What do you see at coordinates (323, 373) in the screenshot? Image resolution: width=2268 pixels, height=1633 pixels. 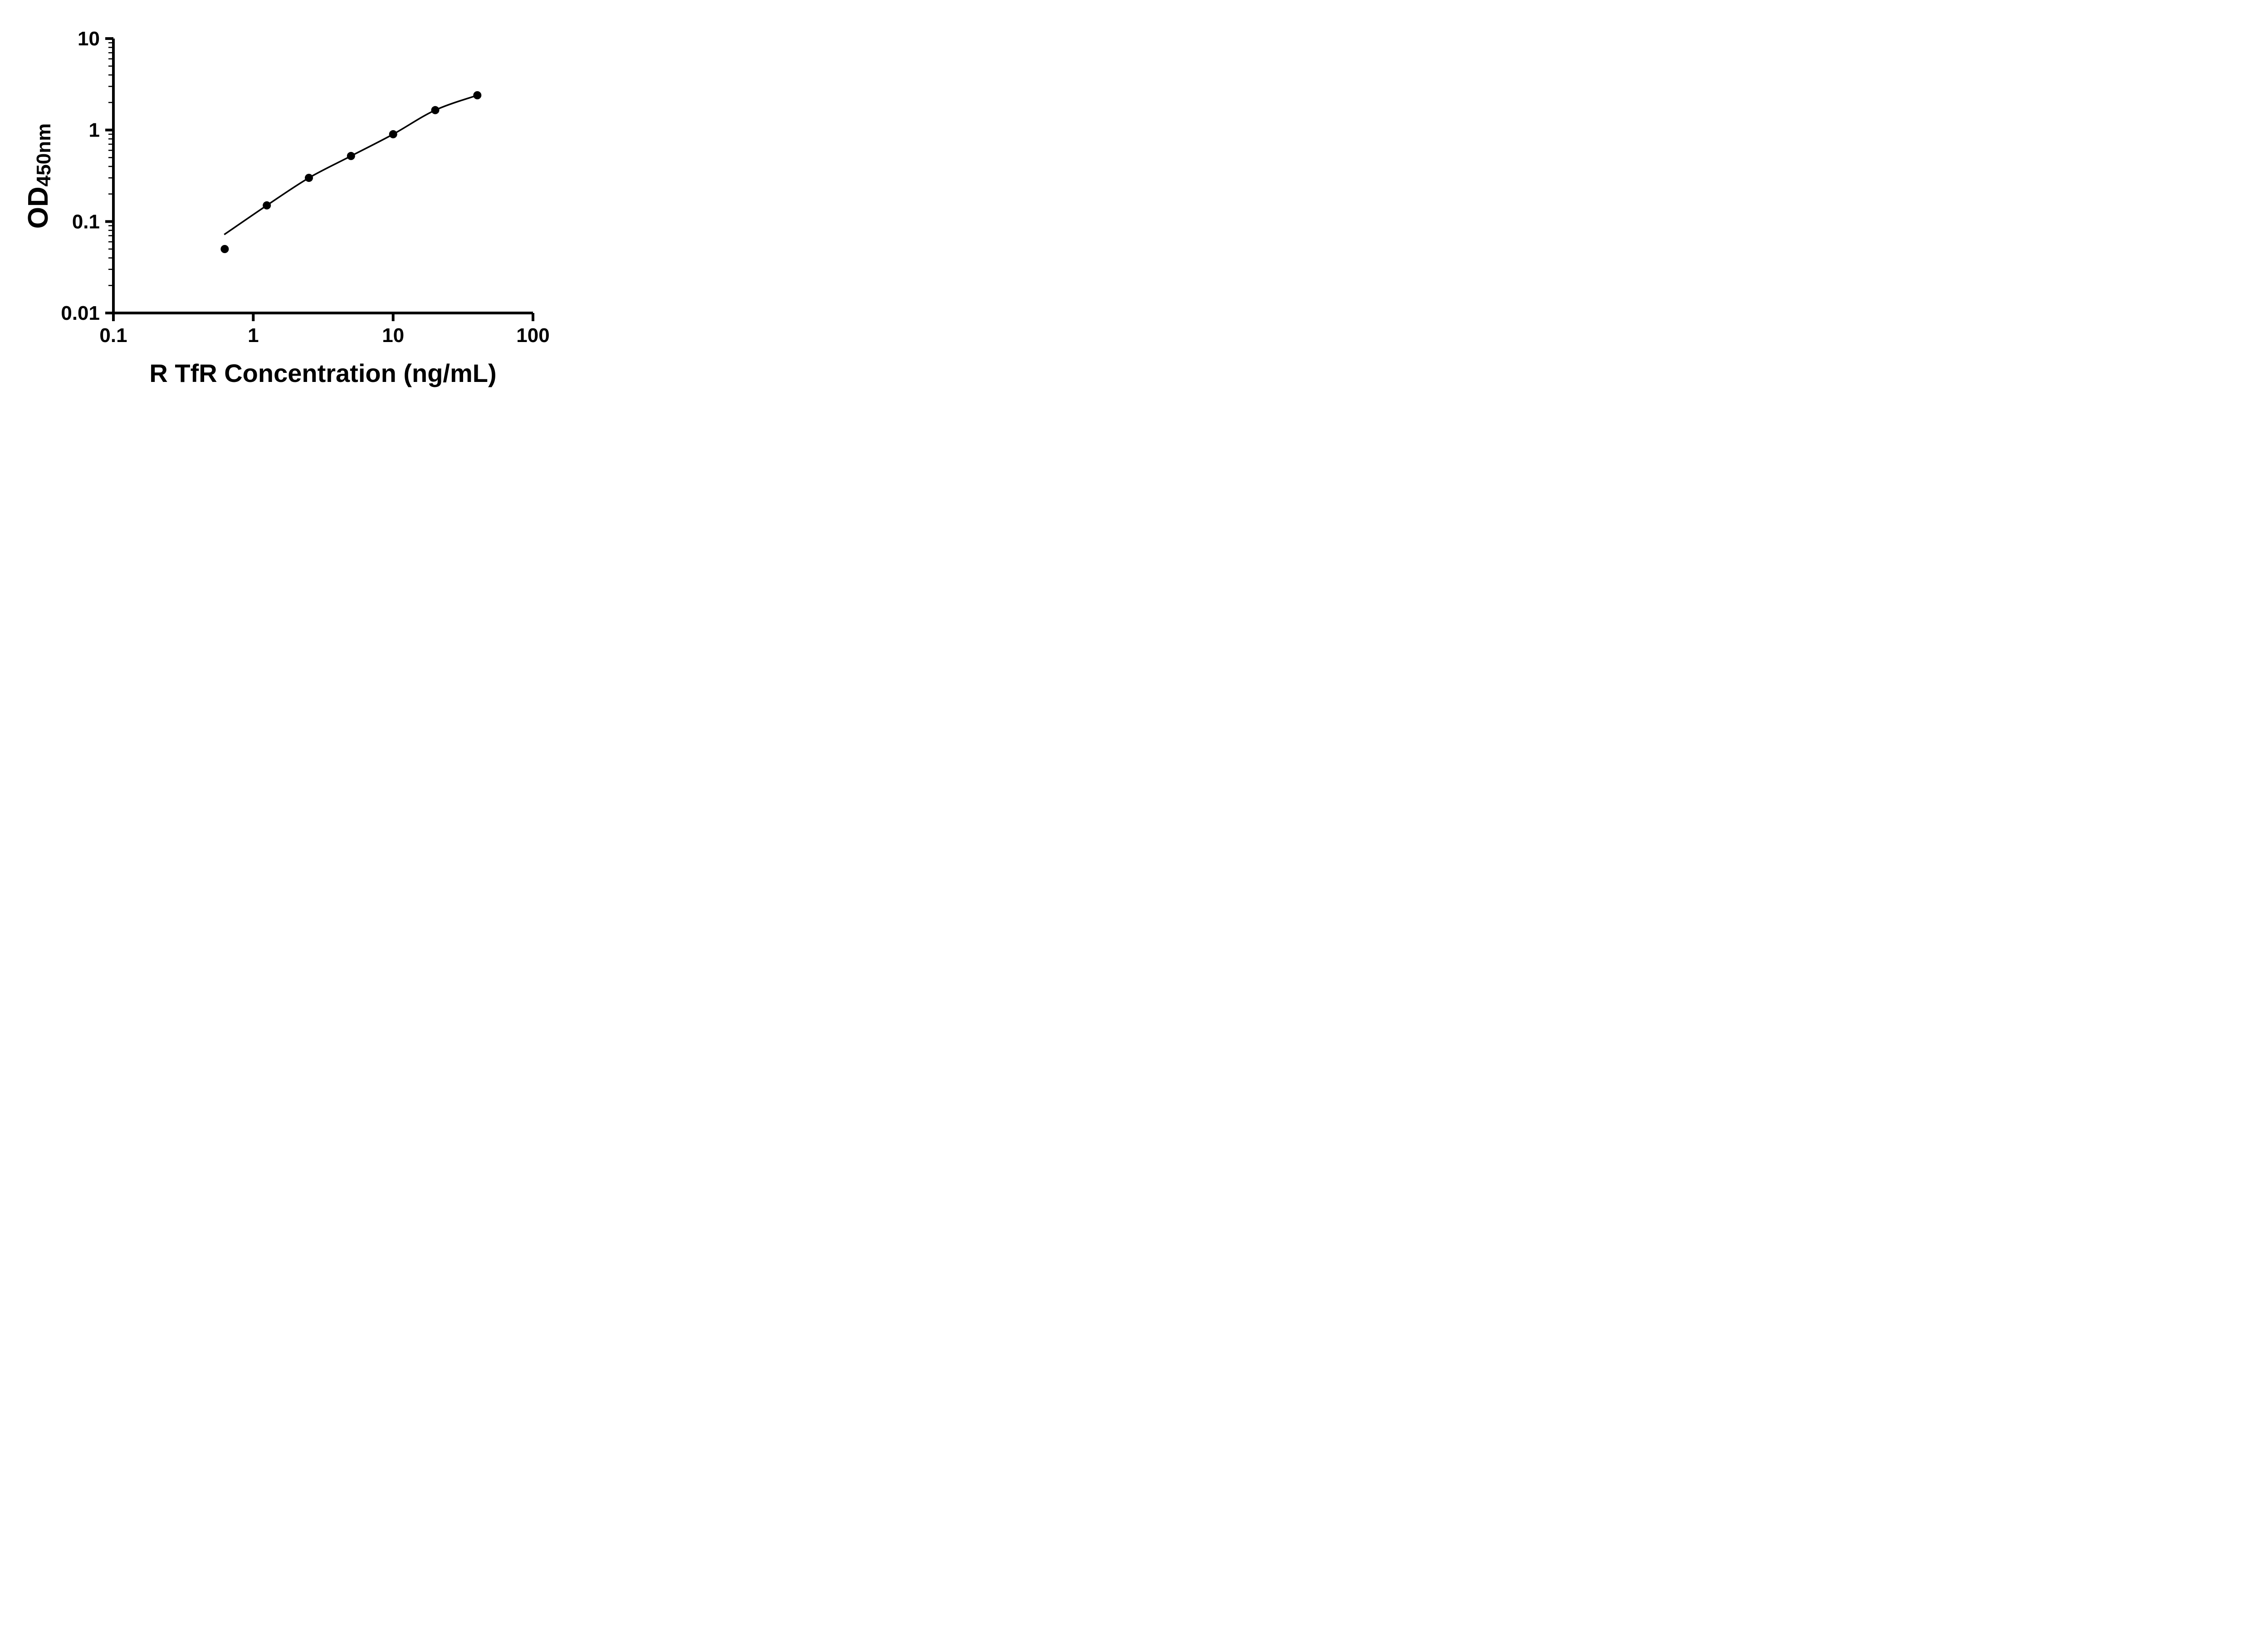 I see `x-axis-title: R TfR Concentration (ng/mL)` at bounding box center [323, 373].